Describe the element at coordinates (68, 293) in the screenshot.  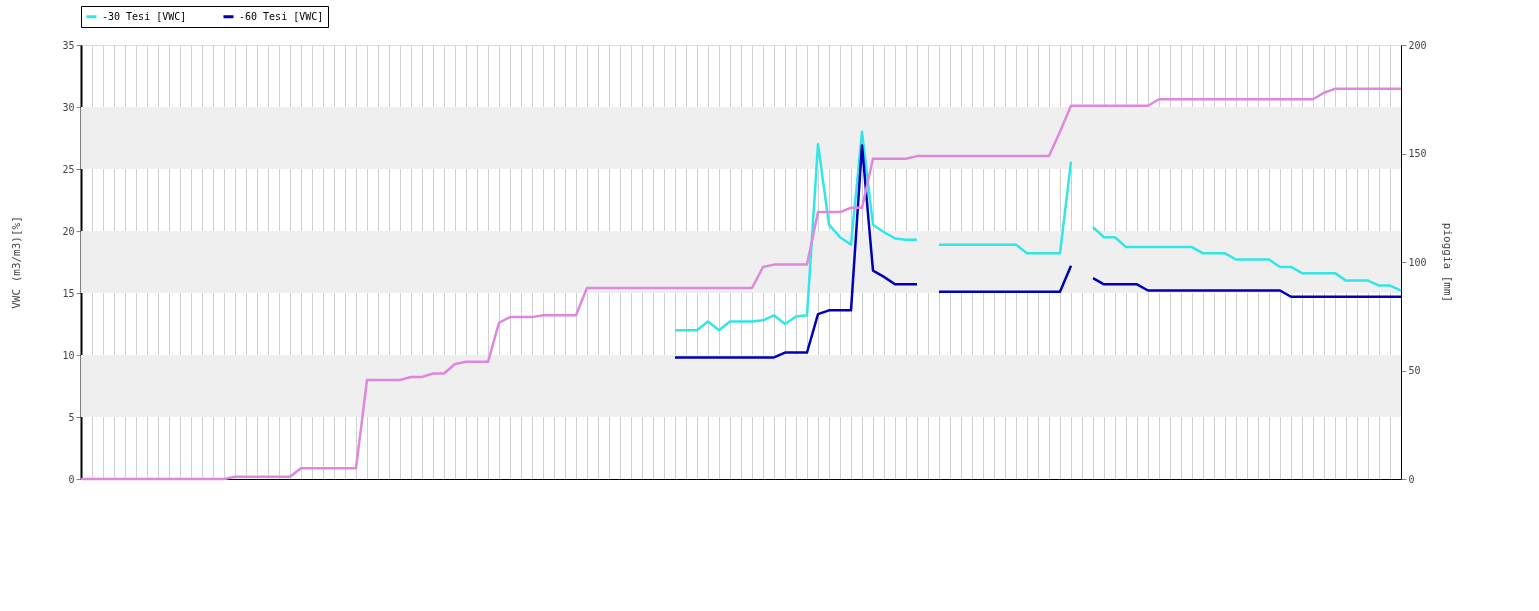
I see `y-tick-label: 15` at that location.